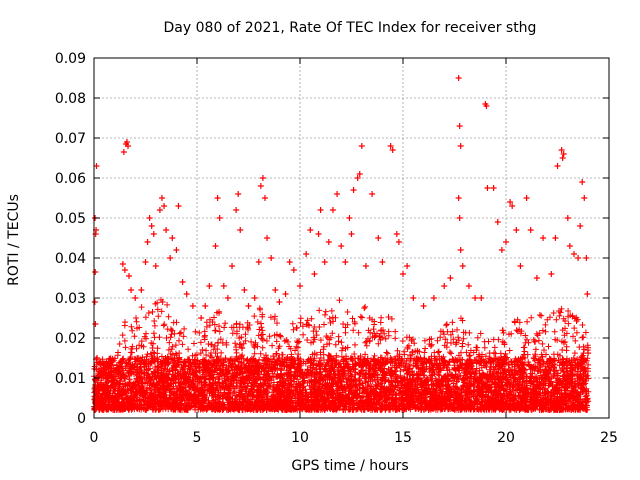 This screenshot has height=480, width=640. I want to click on x-tick-label: 15, so click(403, 438).